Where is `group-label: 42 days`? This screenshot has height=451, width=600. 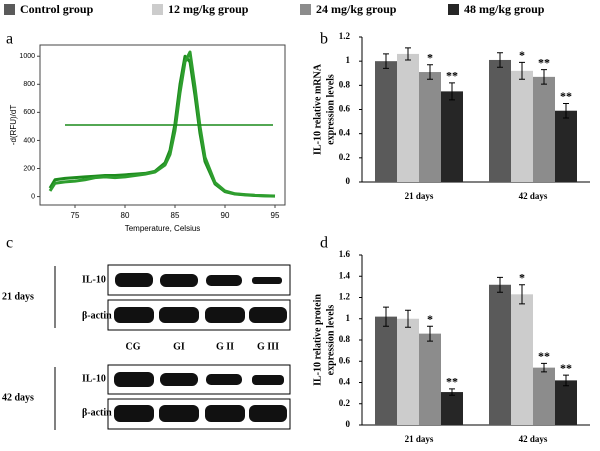 group-label: 42 days is located at coordinates (18, 397).